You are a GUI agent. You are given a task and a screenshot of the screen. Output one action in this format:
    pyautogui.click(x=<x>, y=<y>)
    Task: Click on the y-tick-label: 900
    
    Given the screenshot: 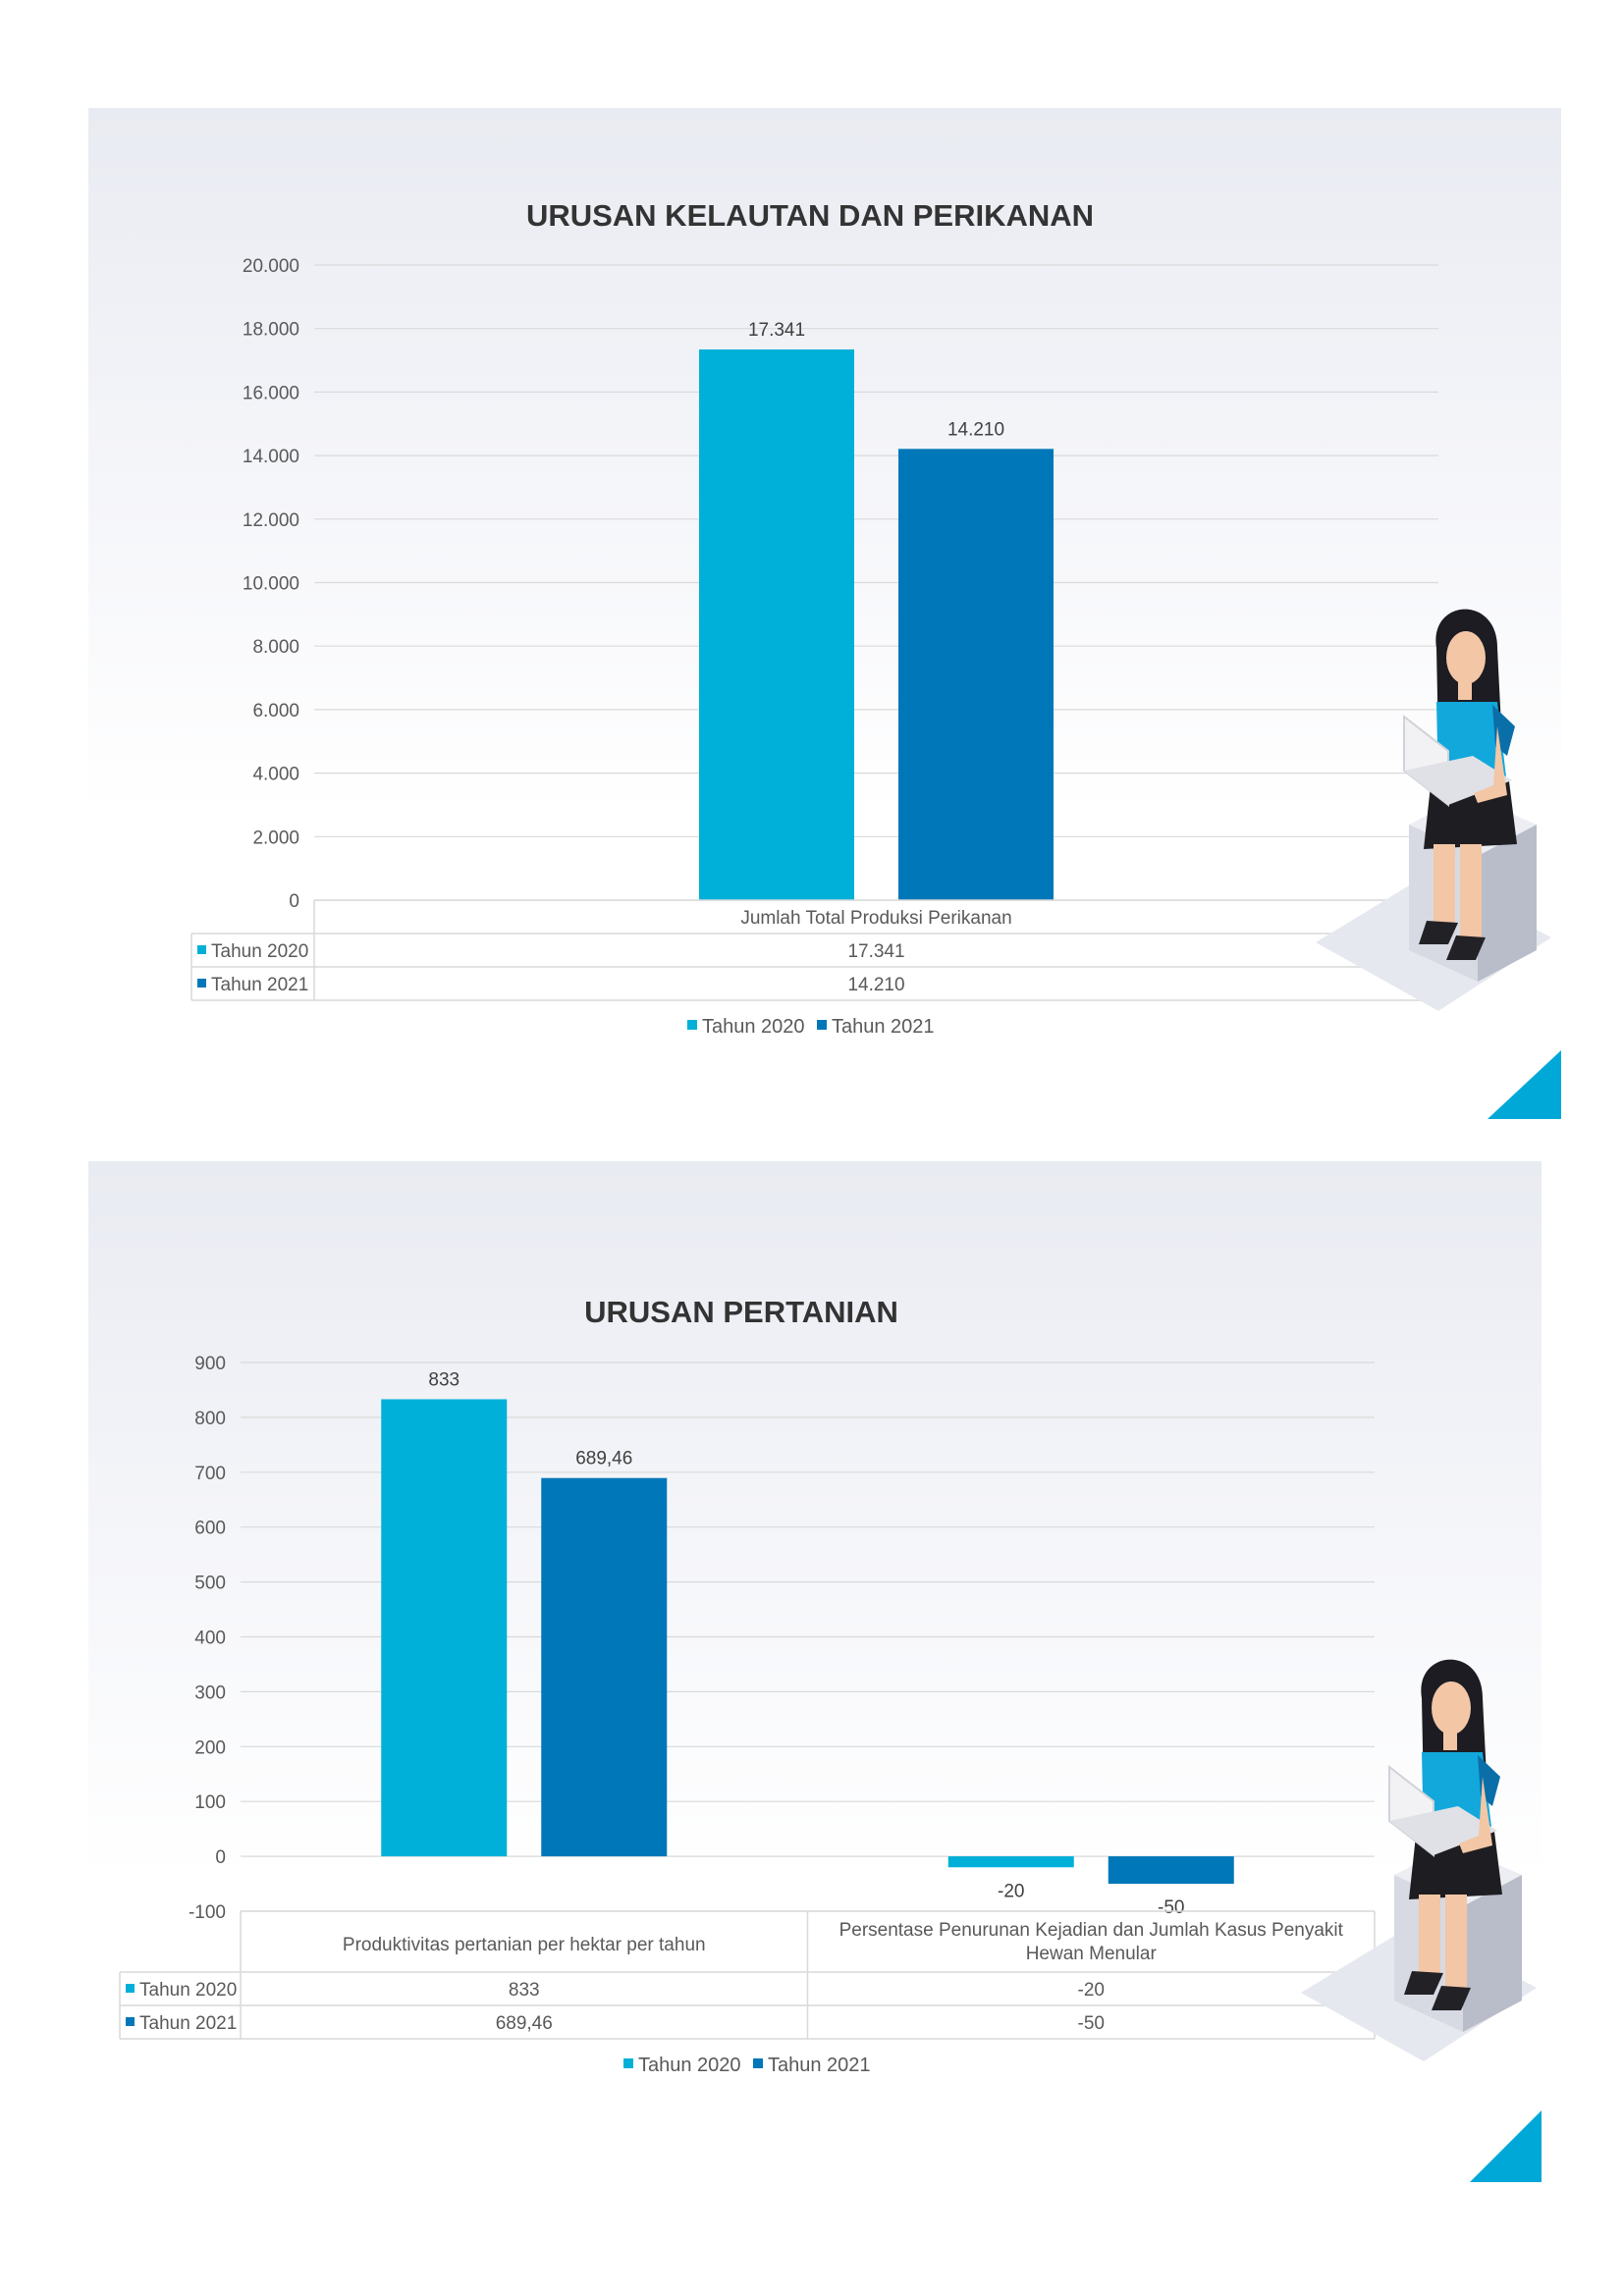 What is the action you would take?
    pyautogui.click(x=210, y=1364)
    